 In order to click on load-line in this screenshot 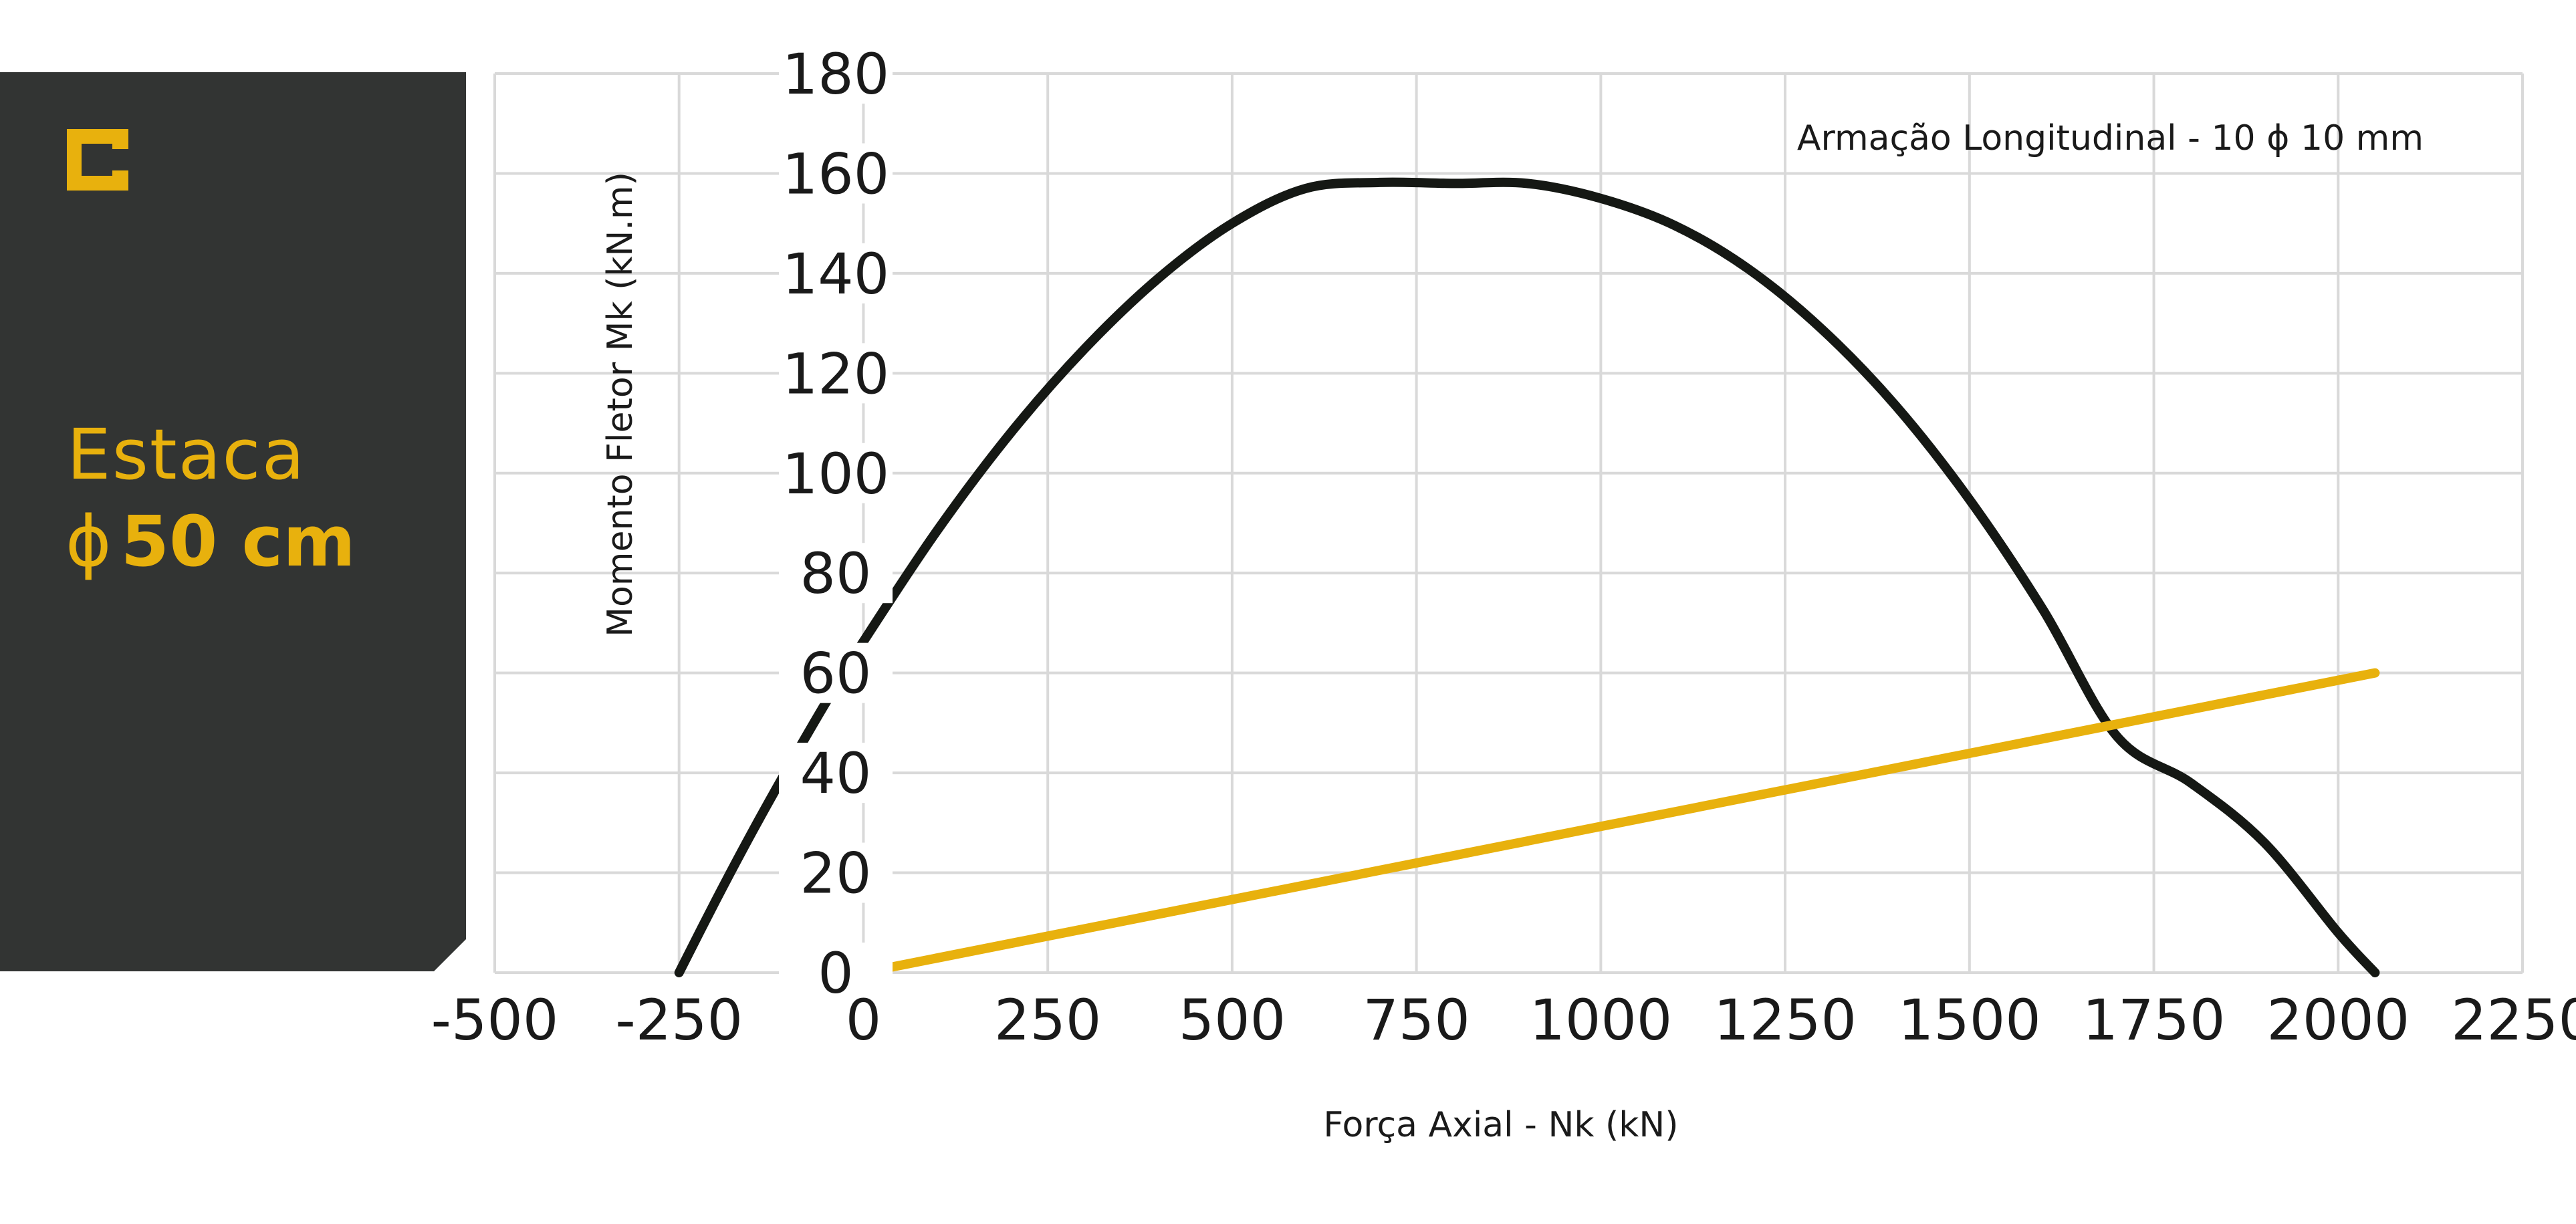, I will do `click(1619, 822)`.